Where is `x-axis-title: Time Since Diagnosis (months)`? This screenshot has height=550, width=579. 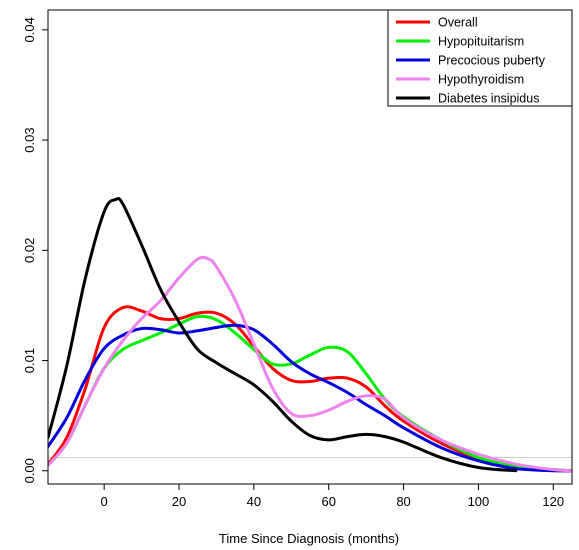 x-axis-title: Time Since Diagnosis (months) is located at coordinates (309, 538).